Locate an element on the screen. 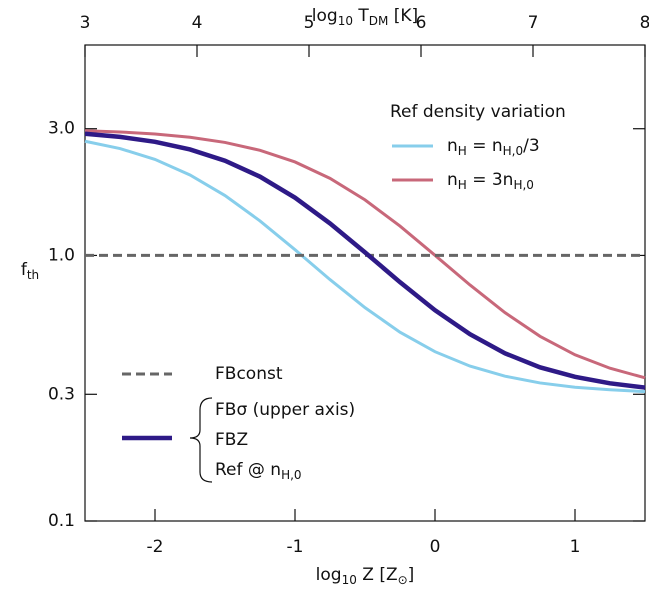 This screenshot has height=589, width=649. legend-label-part: /3 is located at coordinates (531, 146).